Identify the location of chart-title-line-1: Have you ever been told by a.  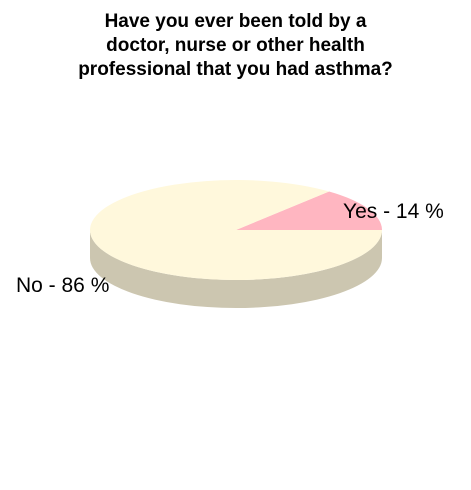
(235, 21).